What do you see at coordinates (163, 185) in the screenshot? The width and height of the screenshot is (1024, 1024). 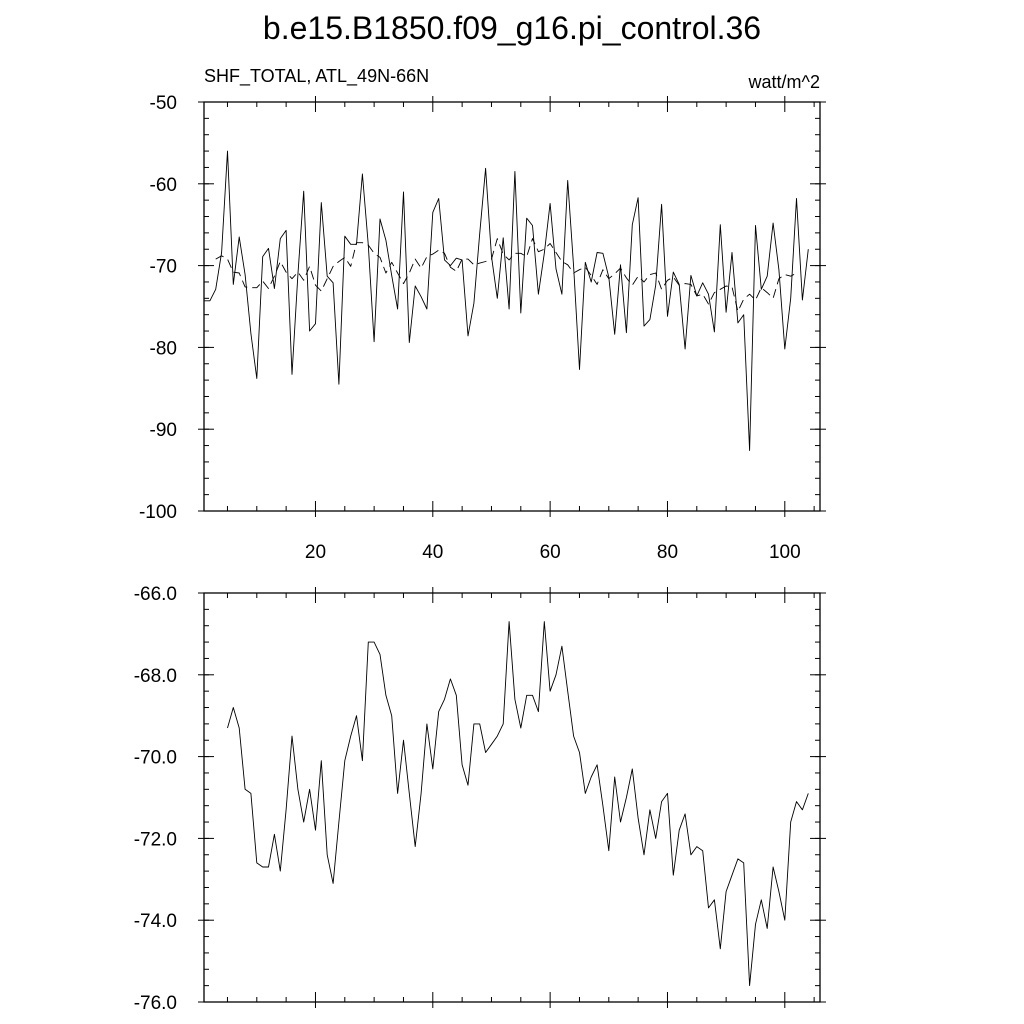 I see `top-y-tick-label: -60` at bounding box center [163, 185].